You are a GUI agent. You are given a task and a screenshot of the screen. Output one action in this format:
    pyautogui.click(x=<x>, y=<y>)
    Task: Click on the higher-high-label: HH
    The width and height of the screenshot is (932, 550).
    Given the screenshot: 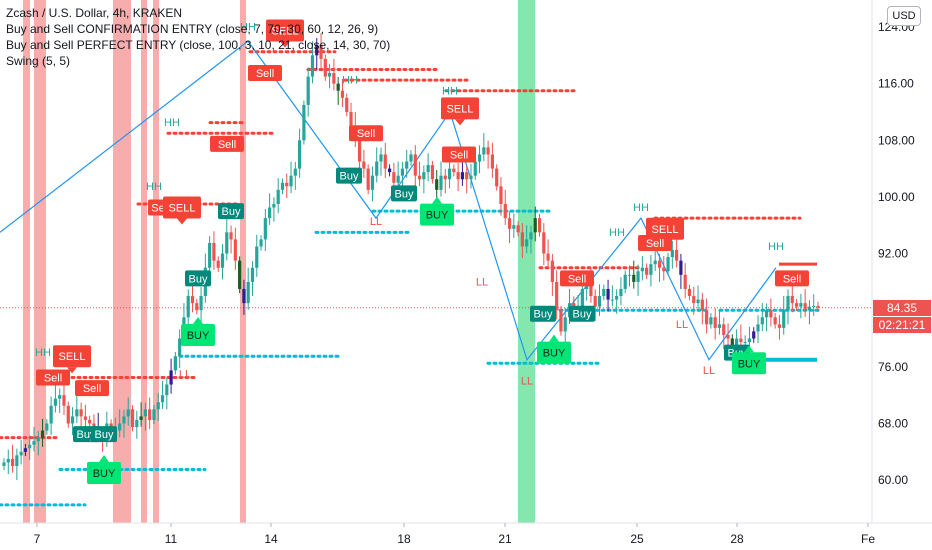 What is the action you would take?
    pyautogui.click(x=776, y=247)
    